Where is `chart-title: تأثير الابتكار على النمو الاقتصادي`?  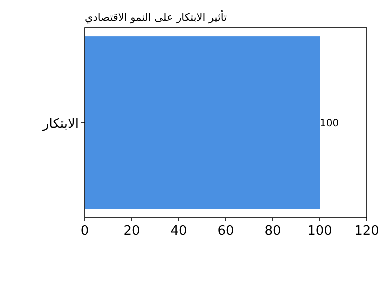
chart-title: تأثير الابتكار على النمو الاقتصادي is located at coordinates (156, 17).